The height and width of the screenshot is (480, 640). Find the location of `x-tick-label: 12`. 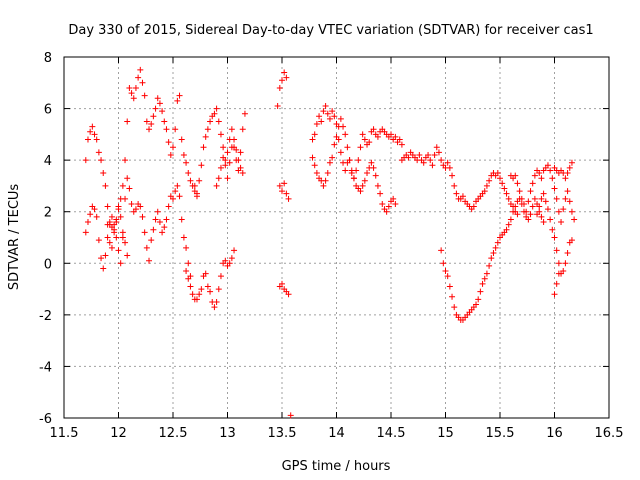

x-tick-label: 12 is located at coordinates (118, 433).